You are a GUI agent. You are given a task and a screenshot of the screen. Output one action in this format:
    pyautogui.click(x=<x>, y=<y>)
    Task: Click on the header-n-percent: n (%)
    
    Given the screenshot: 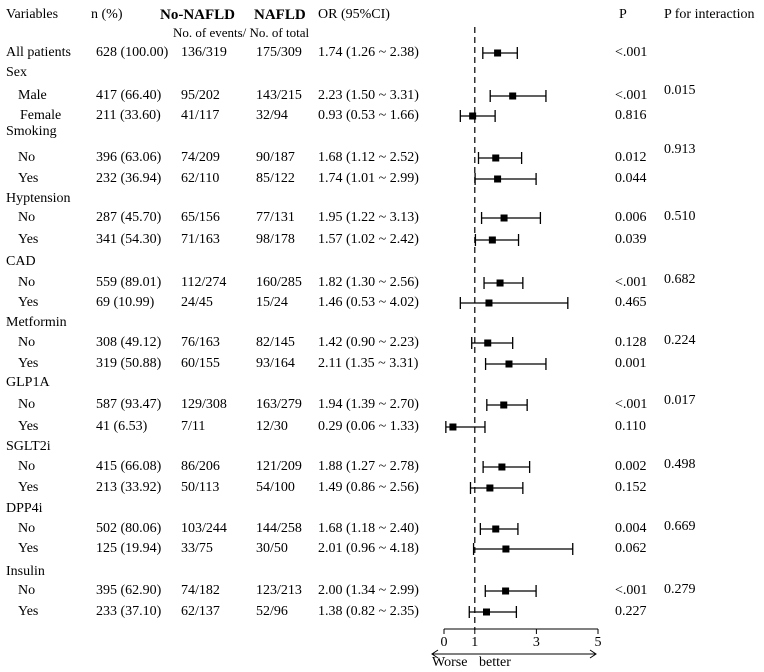 What is the action you would take?
    pyautogui.click(x=107, y=14)
    